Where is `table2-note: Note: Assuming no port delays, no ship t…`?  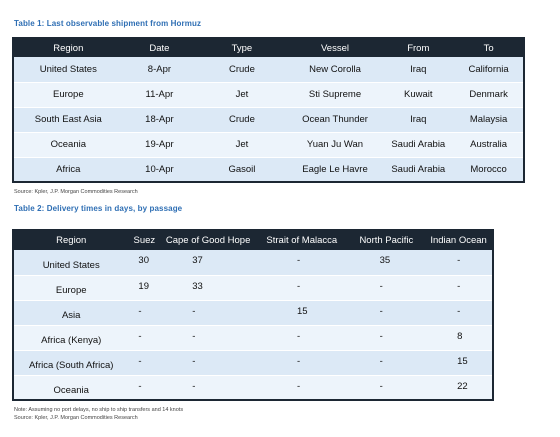
table2-note: Note: Assuming no port delays, no ship t… is located at coordinates (99, 410).